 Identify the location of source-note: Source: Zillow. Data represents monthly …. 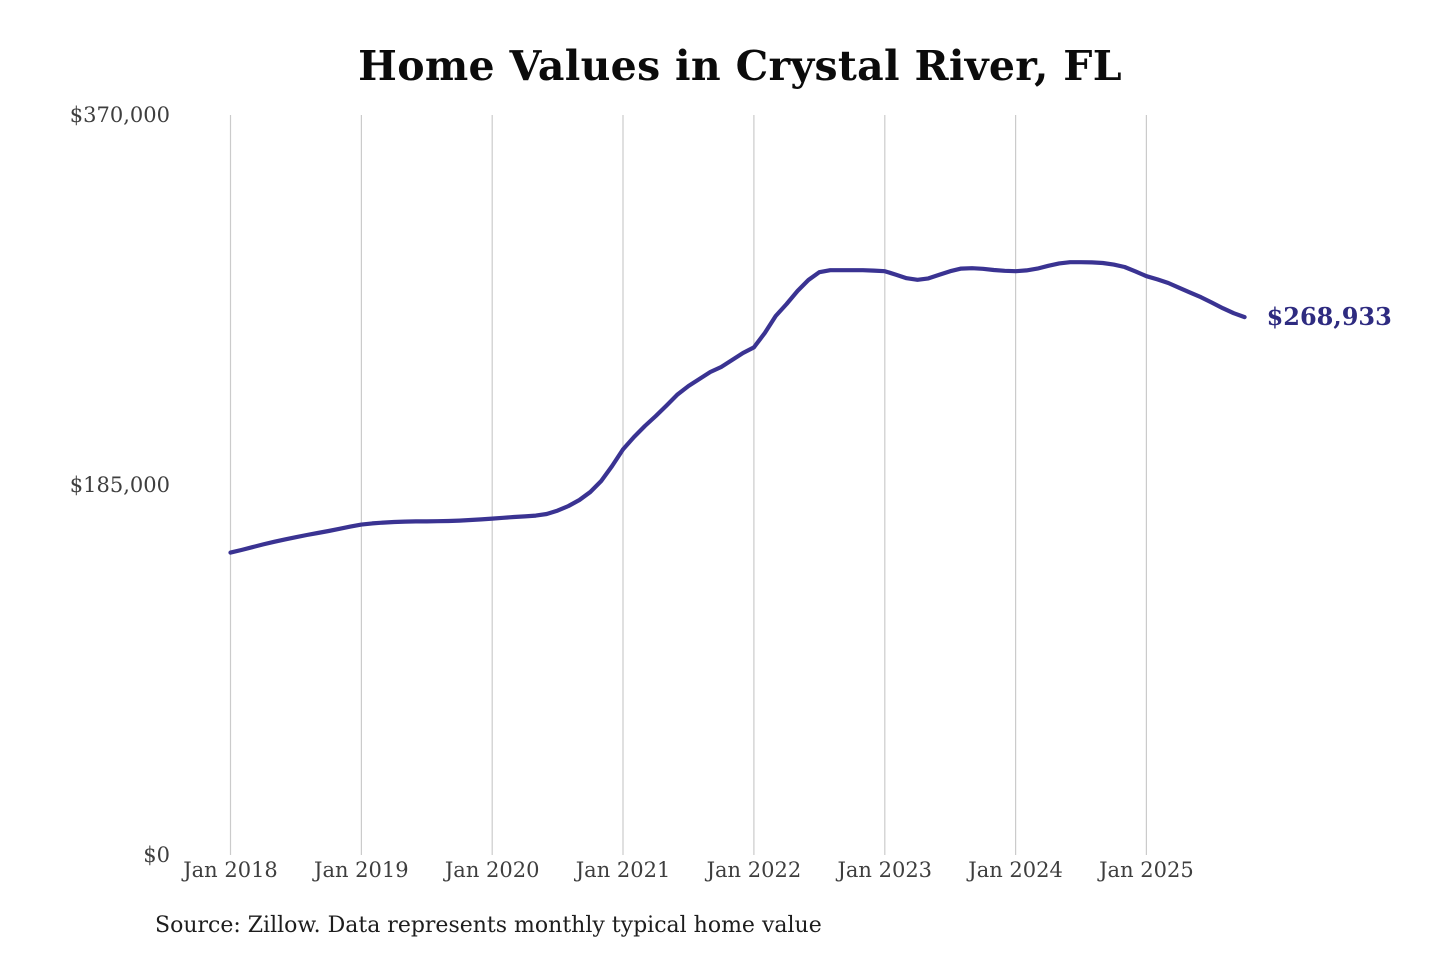
(488, 925).